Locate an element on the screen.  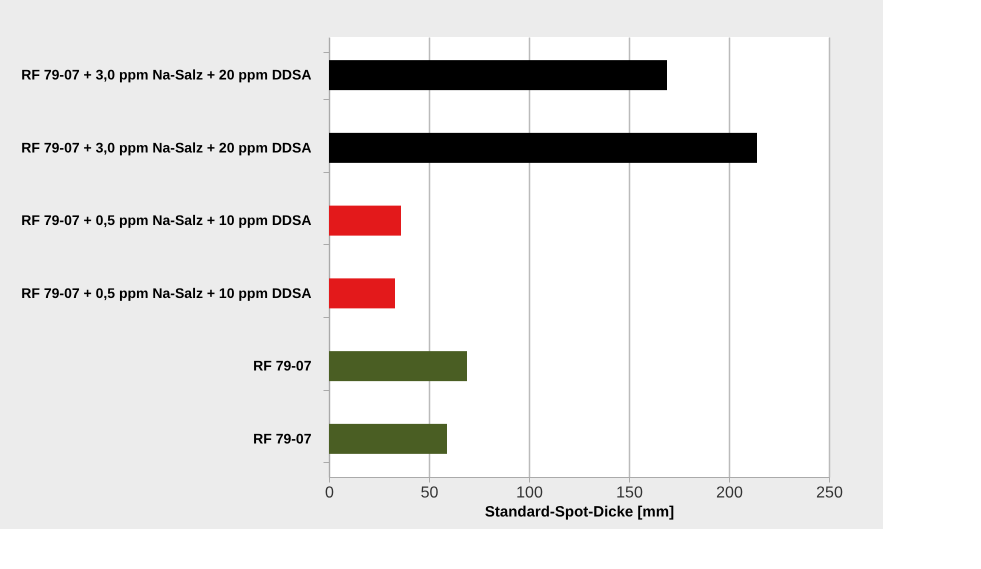
x-tick-label: 100 is located at coordinates (529, 493).